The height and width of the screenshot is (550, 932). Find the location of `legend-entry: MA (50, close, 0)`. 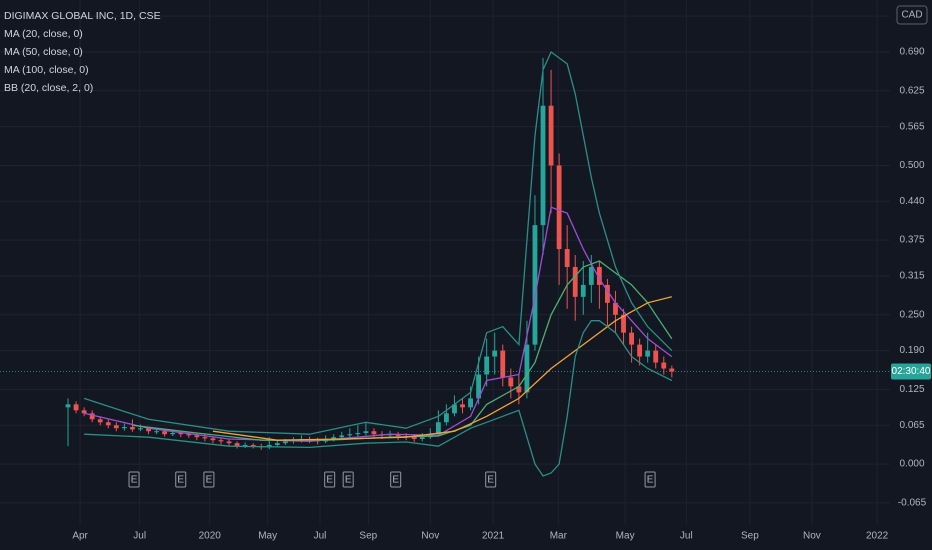

legend-entry: MA (50, close, 0) is located at coordinates (43, 52).